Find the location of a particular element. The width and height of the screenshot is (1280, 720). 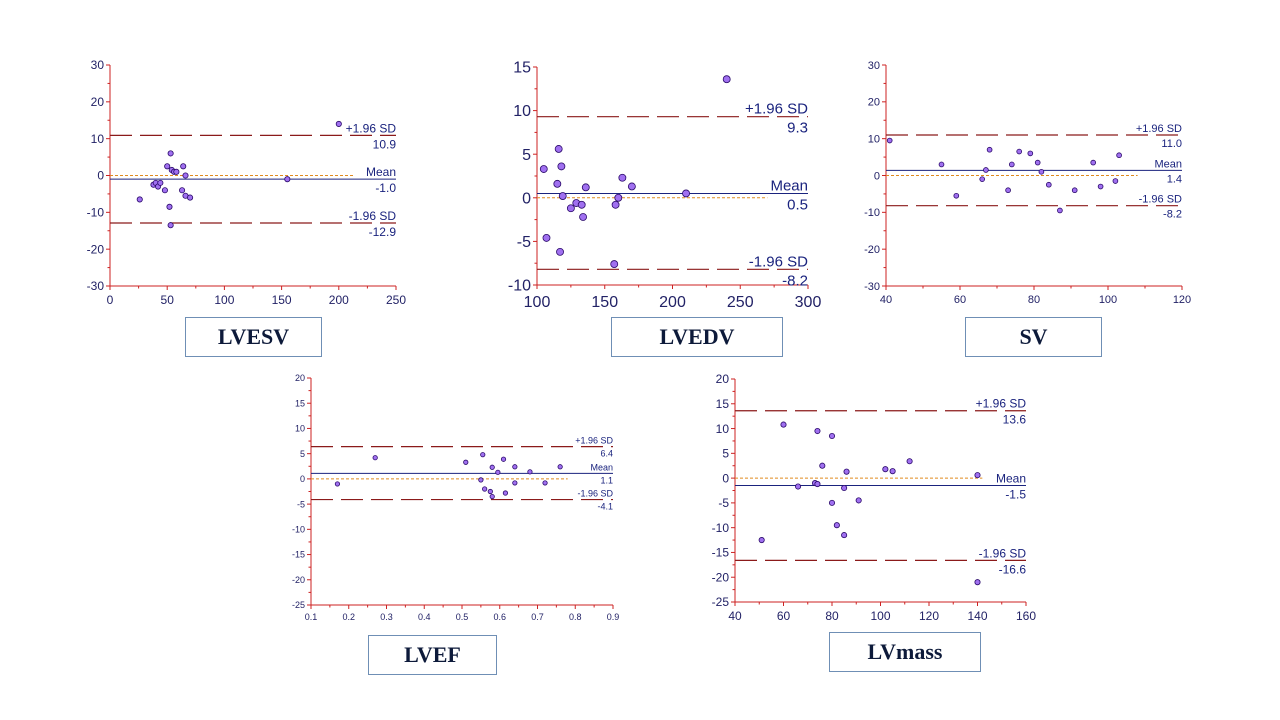

lvmass-upper-label: +1.96 SD is located at coordinates (1001, 404).